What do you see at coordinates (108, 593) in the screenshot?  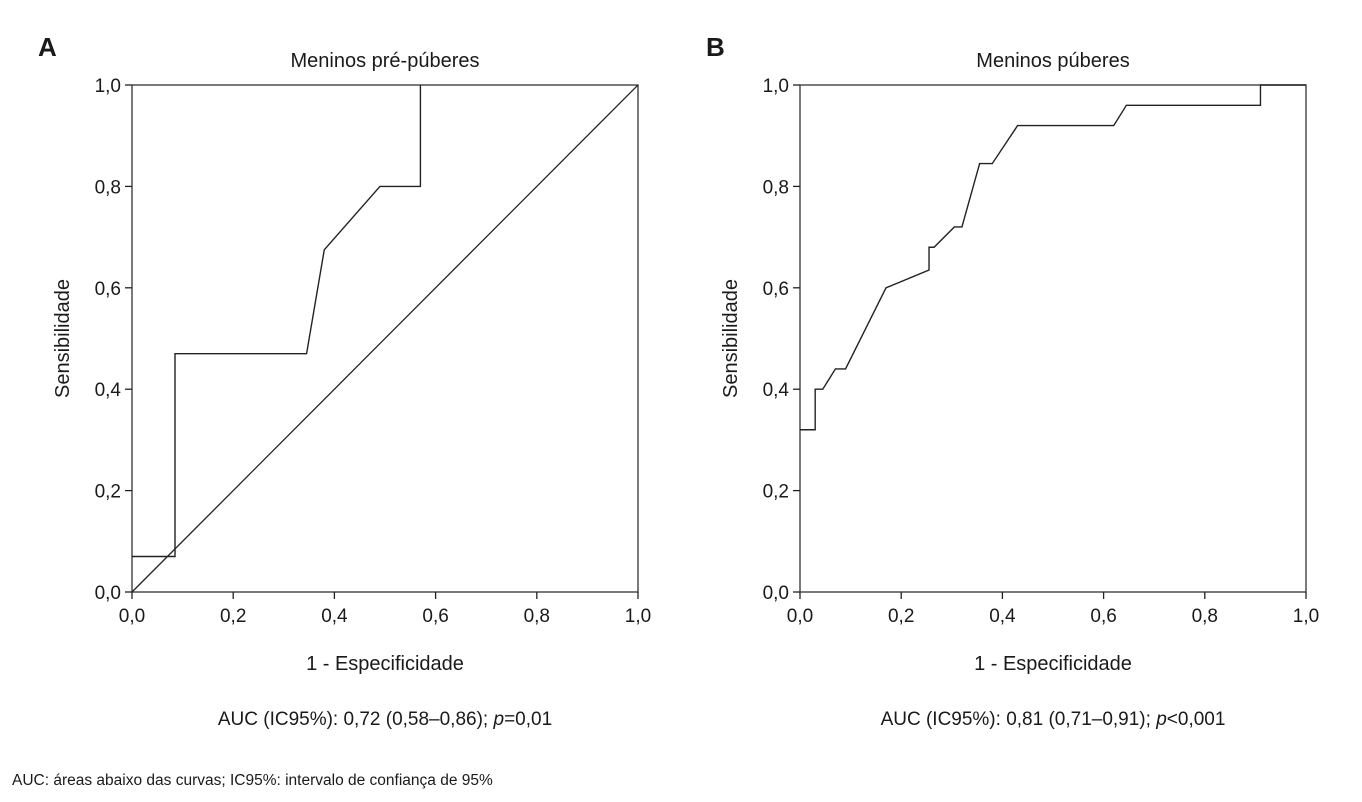 I see `panel-a-y-tick-label: 0,0` at bounding box center [108, 593].